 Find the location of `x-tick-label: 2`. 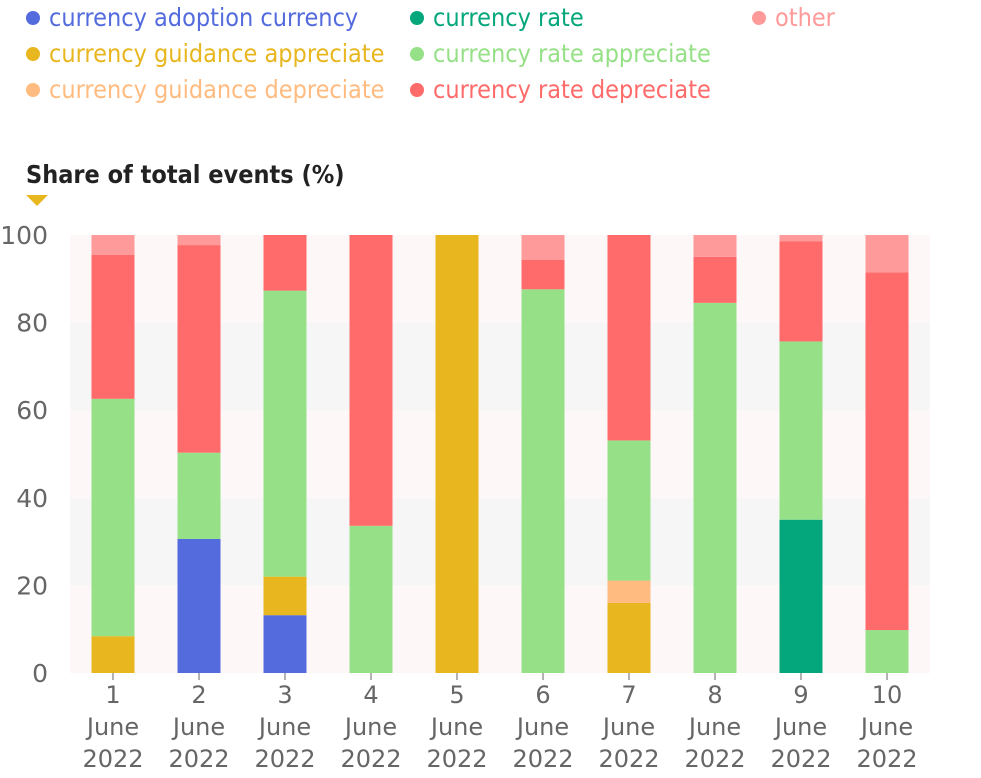

x-tick-label: 2 is located at coordinates (198, 695).